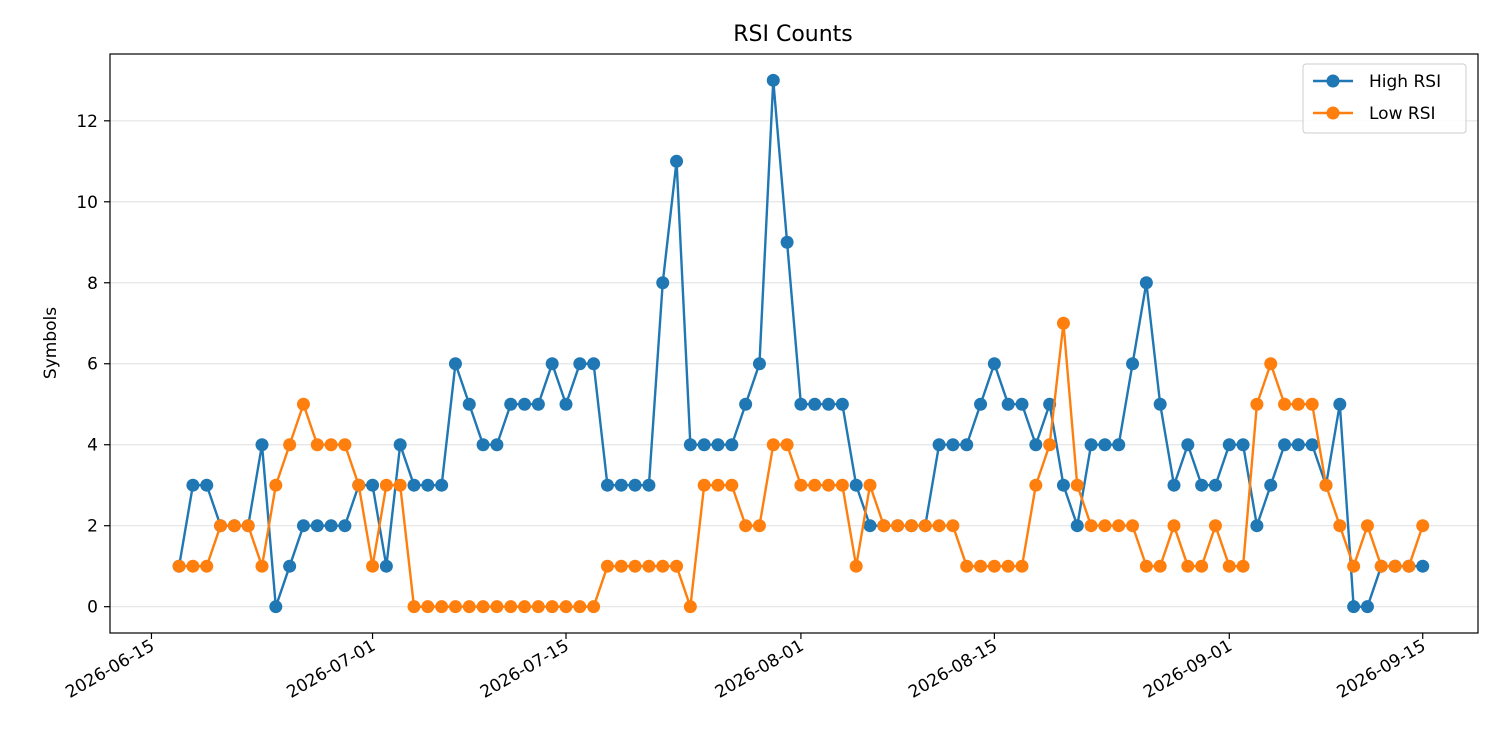  What do you see at coordinates (87, 122) in the screenshot?
I see `y-tick-label: 12` at bounding box center [87, 122].